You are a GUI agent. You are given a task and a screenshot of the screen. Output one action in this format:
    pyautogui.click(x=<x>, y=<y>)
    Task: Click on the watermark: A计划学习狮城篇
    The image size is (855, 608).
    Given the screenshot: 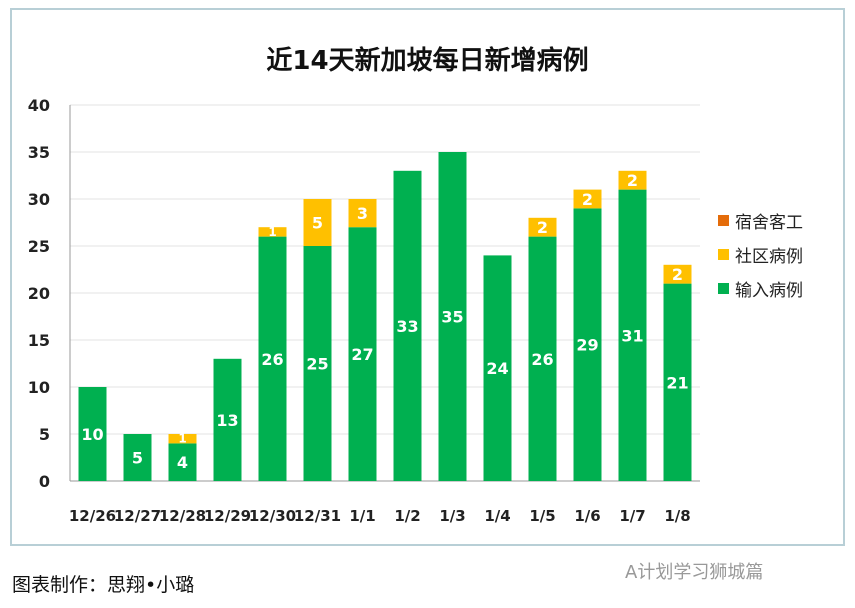 What is the action you would take?
    pyautogui.click(x=694, y=572)
    